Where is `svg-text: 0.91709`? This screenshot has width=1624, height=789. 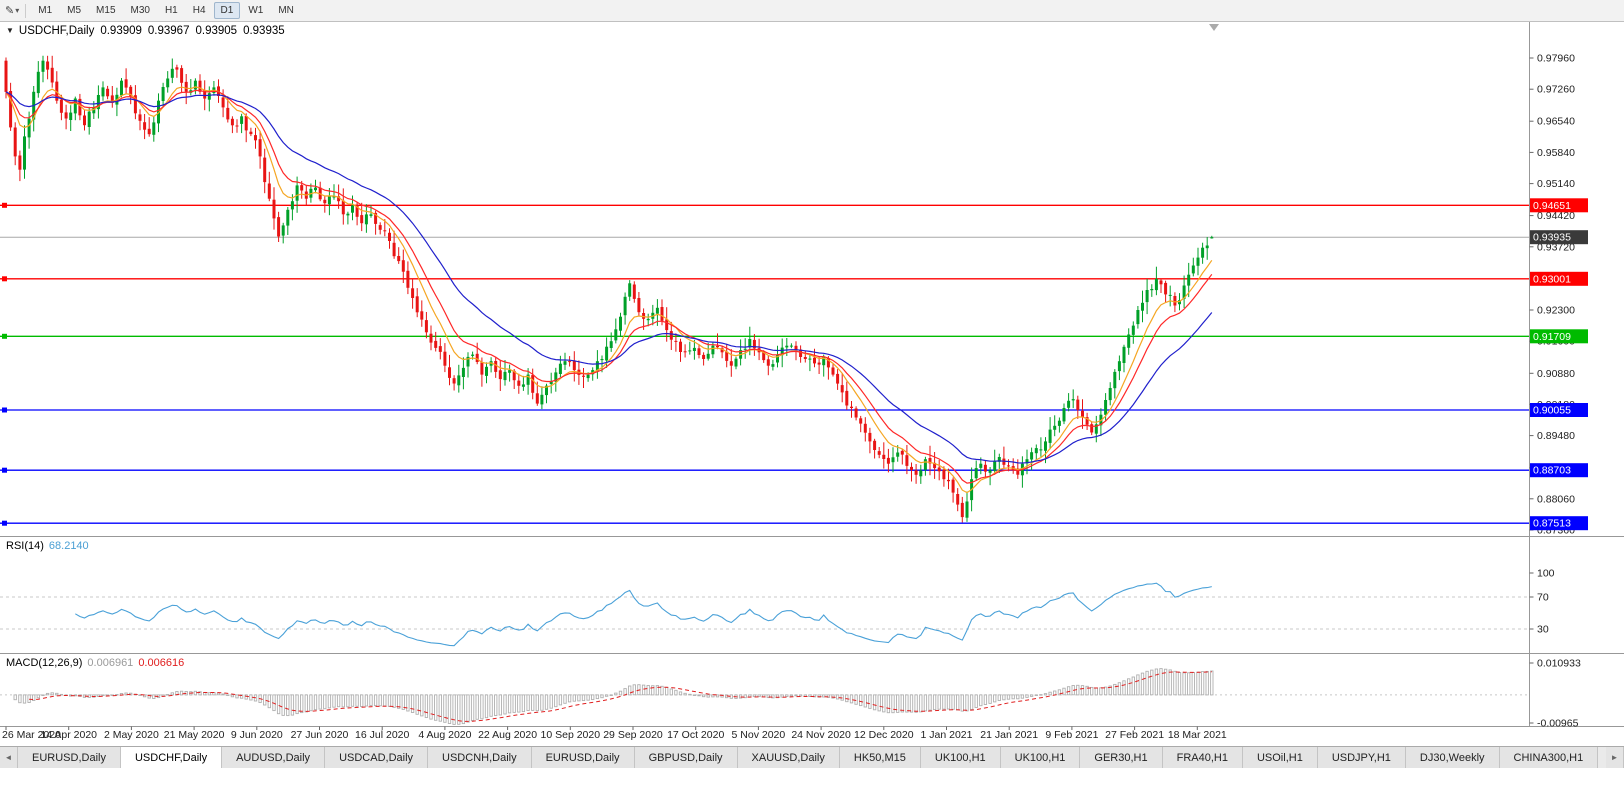 svg-text: 0.91709 is located at coordinates (1552, 337).